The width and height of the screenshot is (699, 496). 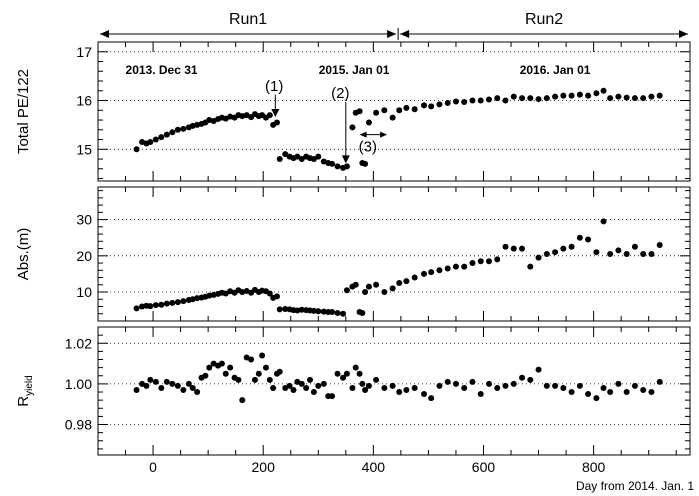 What do you see at coordinates (274, 86) in the screenshot?
I see `annotation-label: (1)` at bounding box center [274, 86].